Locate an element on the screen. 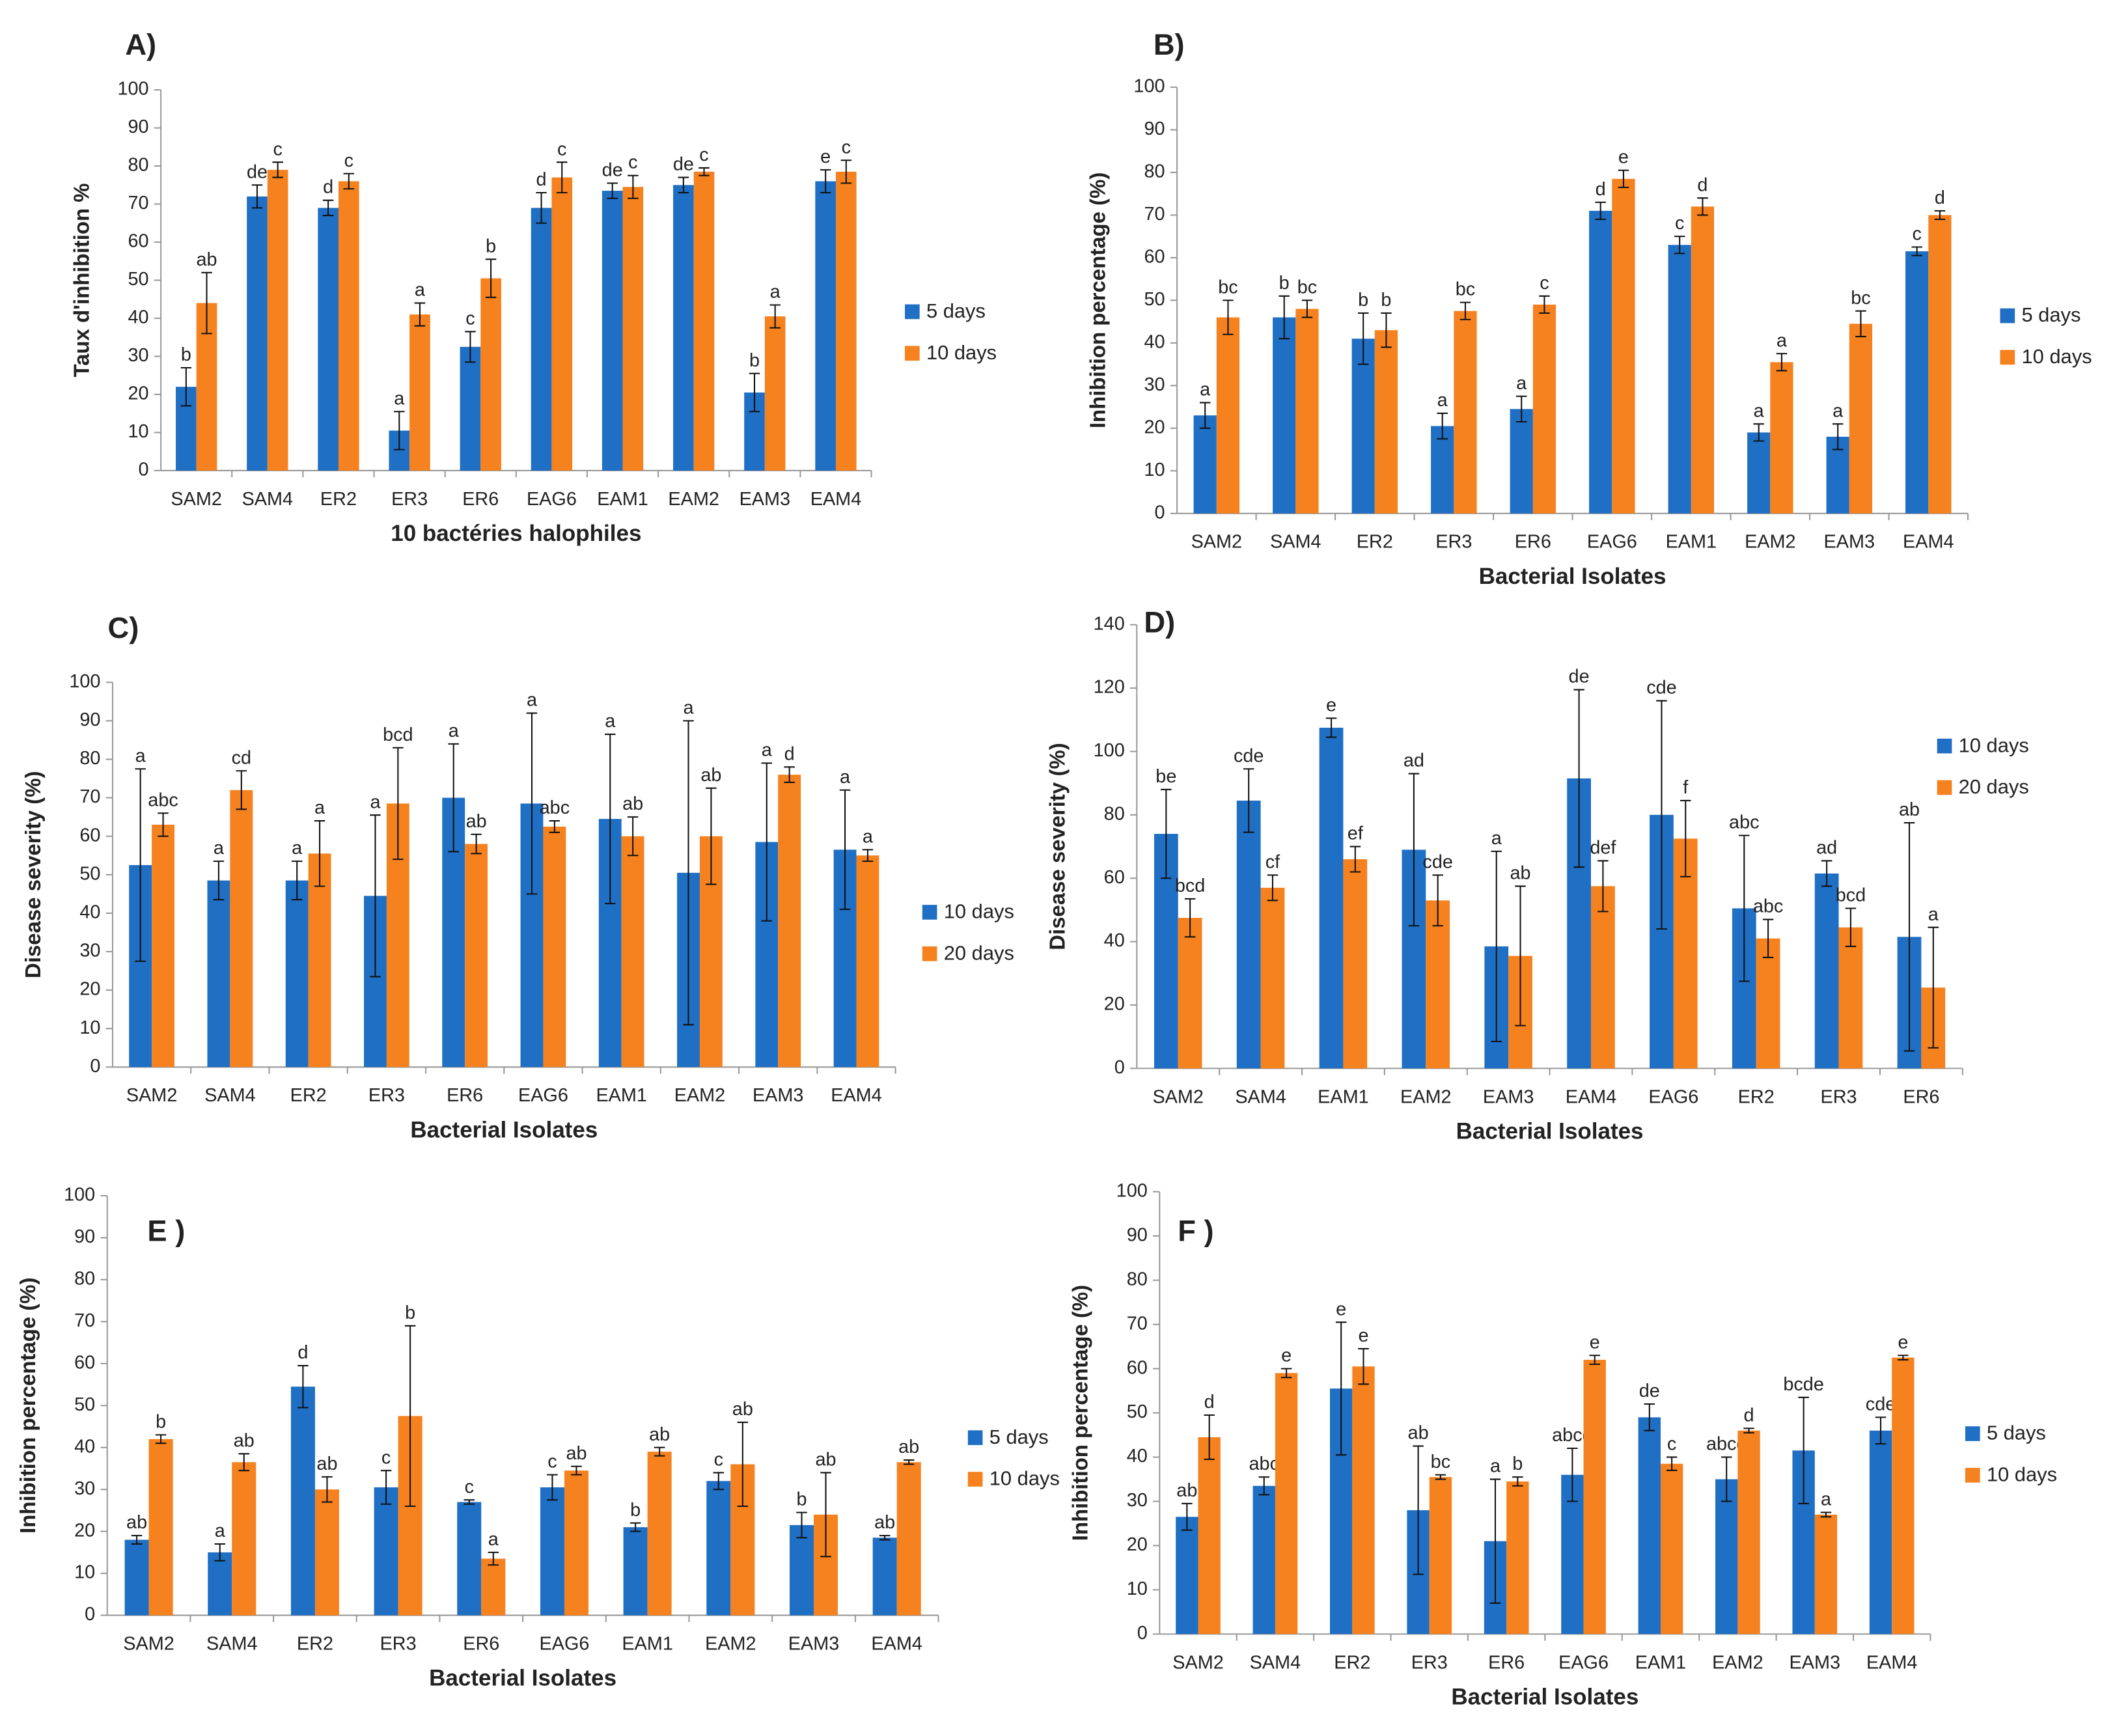 The image size is (2102, 1736). y-tick-label: 10 is located at coordinates (1137, 1589).